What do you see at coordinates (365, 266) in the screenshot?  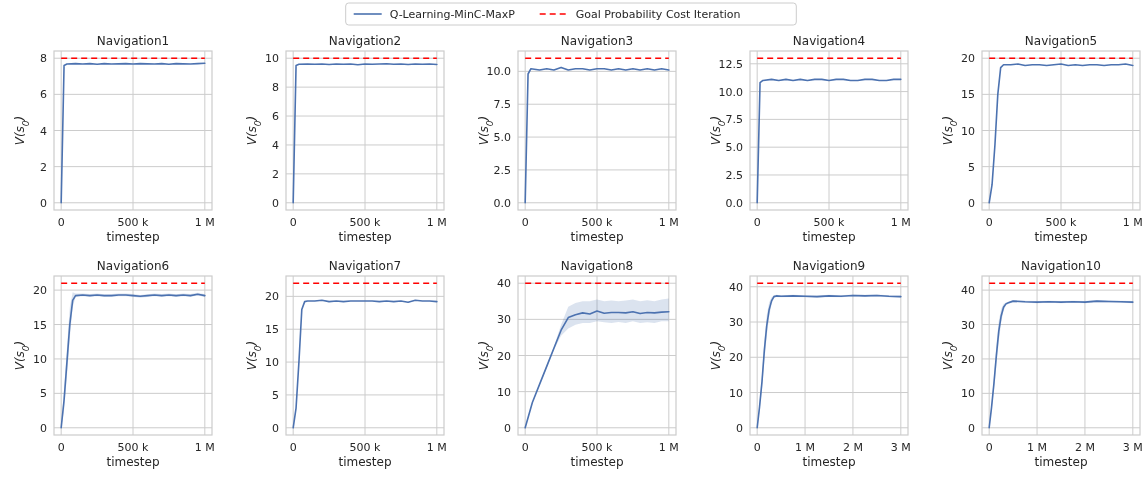 I see `chart-title: Navigation7` at bounding box center [365, 266].